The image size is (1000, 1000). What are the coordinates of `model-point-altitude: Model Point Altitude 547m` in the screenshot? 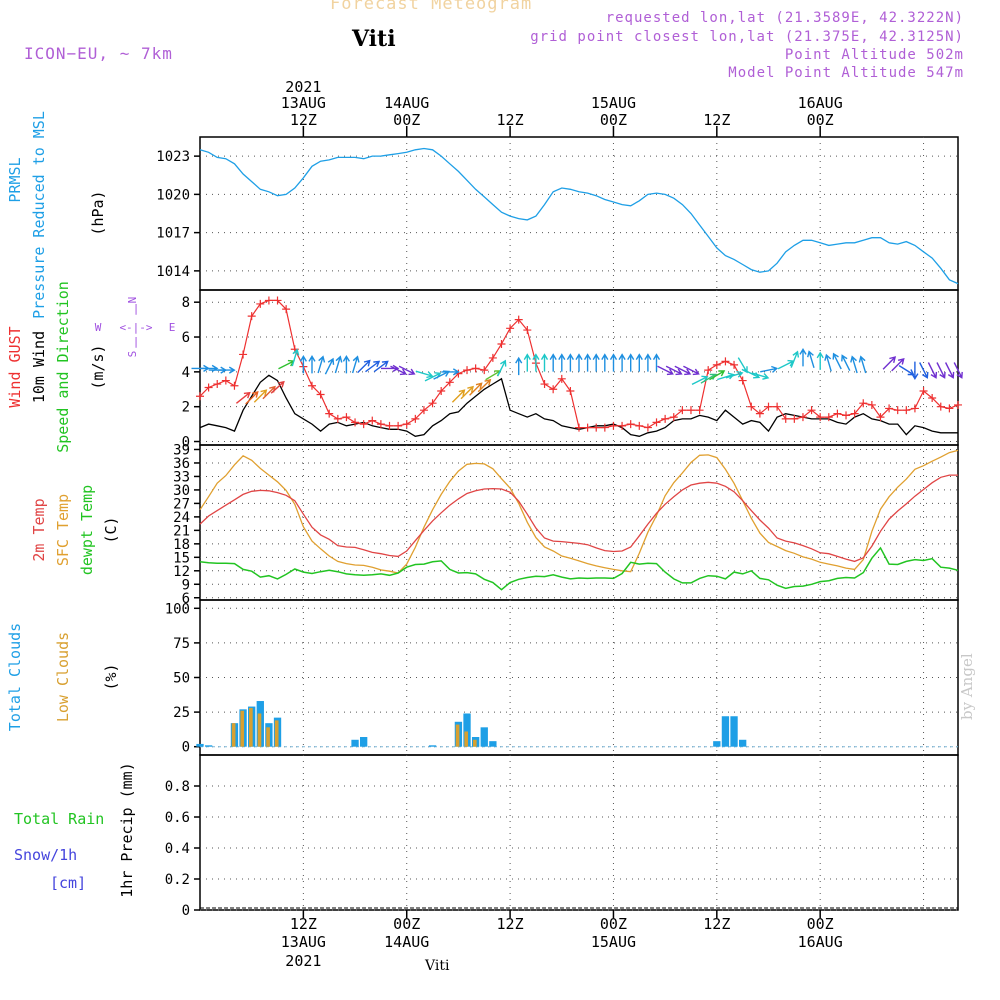 It's located at (846, 73).